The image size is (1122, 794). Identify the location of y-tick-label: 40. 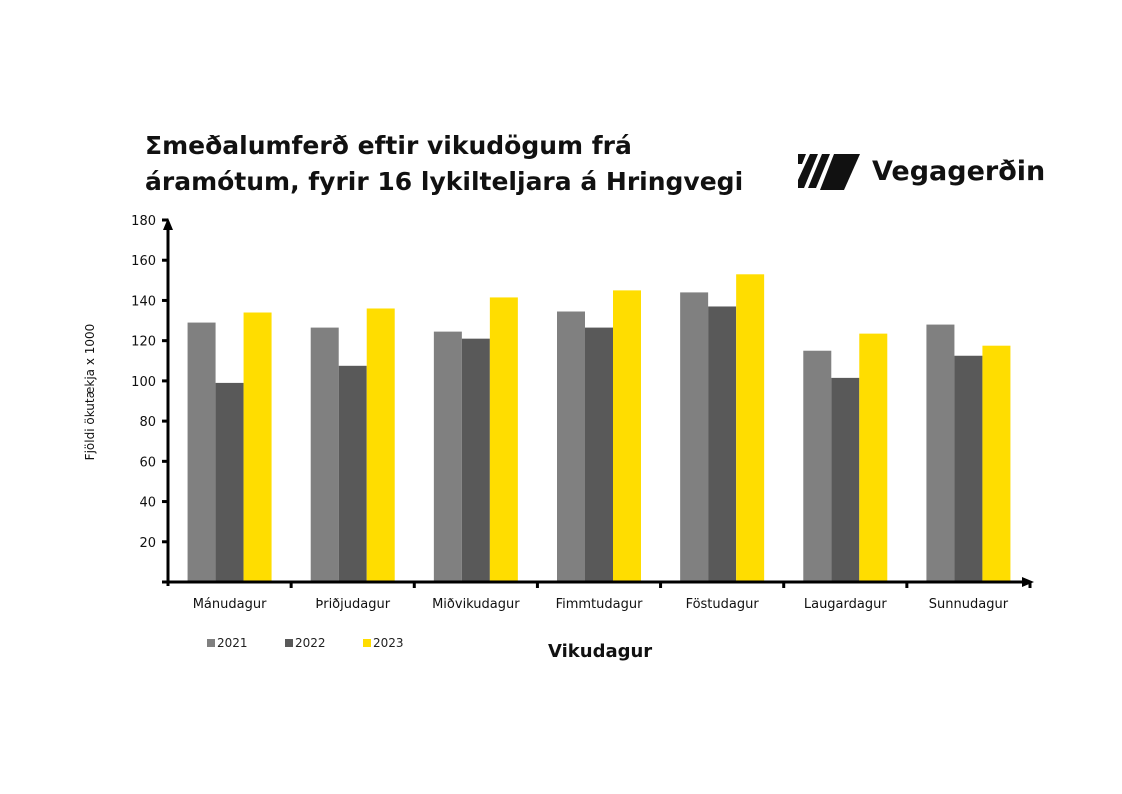
(147, 503).